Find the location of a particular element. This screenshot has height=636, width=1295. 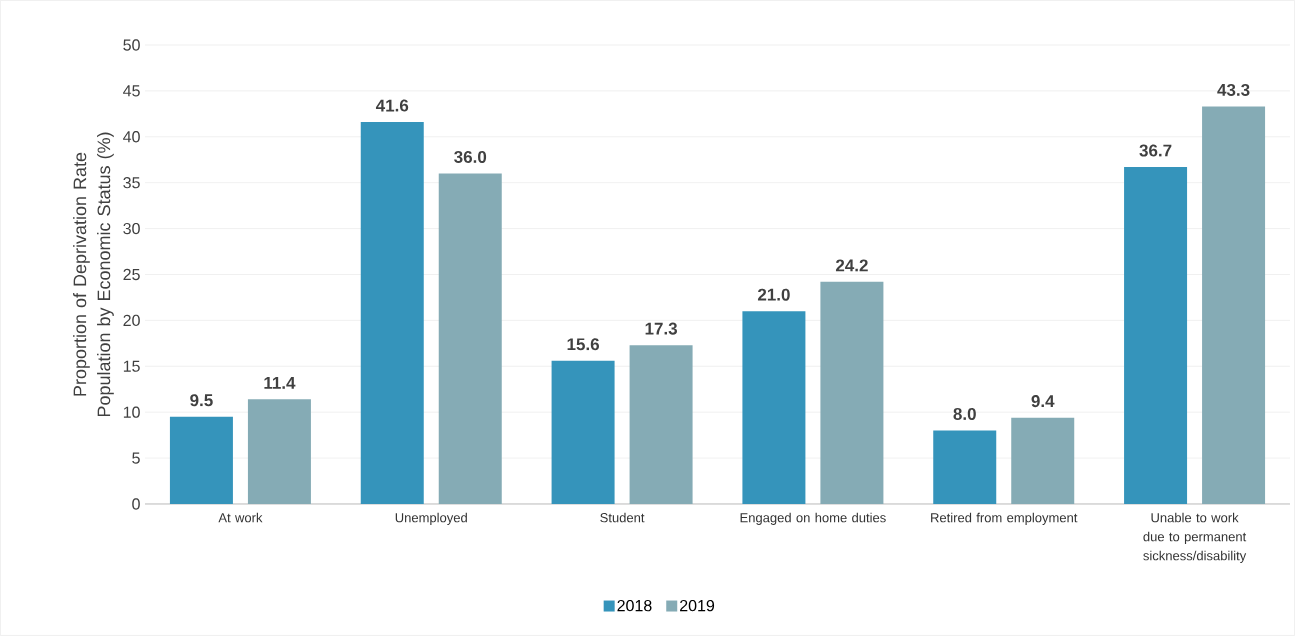

y-tick-label: 30 is located at coordinates (131, 228).